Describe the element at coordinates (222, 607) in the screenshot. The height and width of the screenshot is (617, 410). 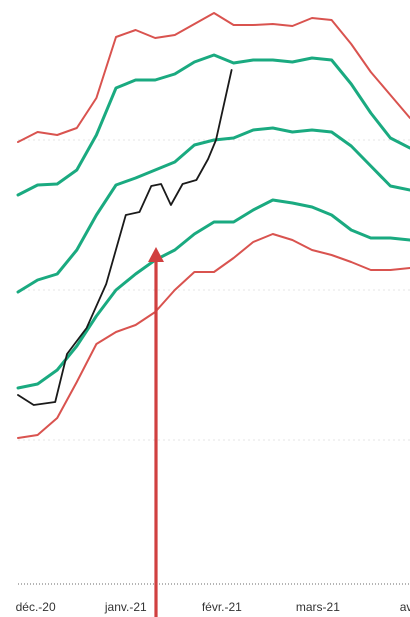
I see `x-tick-label: févr.-21` at that location.